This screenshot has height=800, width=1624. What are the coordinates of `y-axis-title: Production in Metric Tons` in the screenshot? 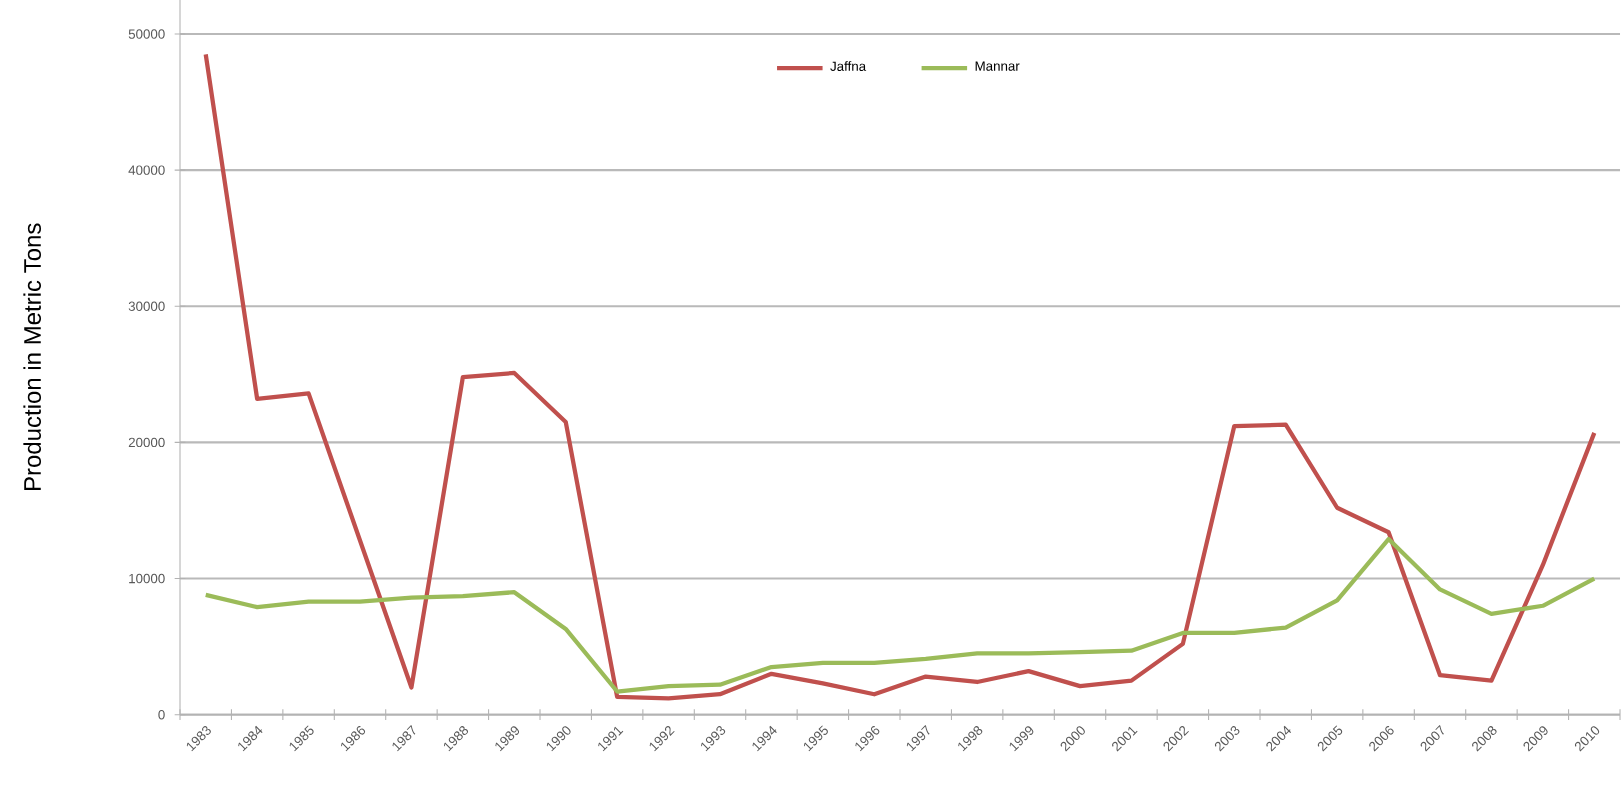 It's located at (32, 357).